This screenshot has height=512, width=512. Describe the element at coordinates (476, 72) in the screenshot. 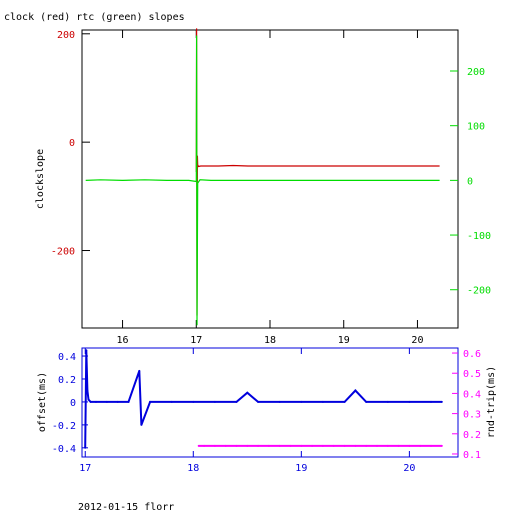

I see `y2-tick-label: 200` at that location.